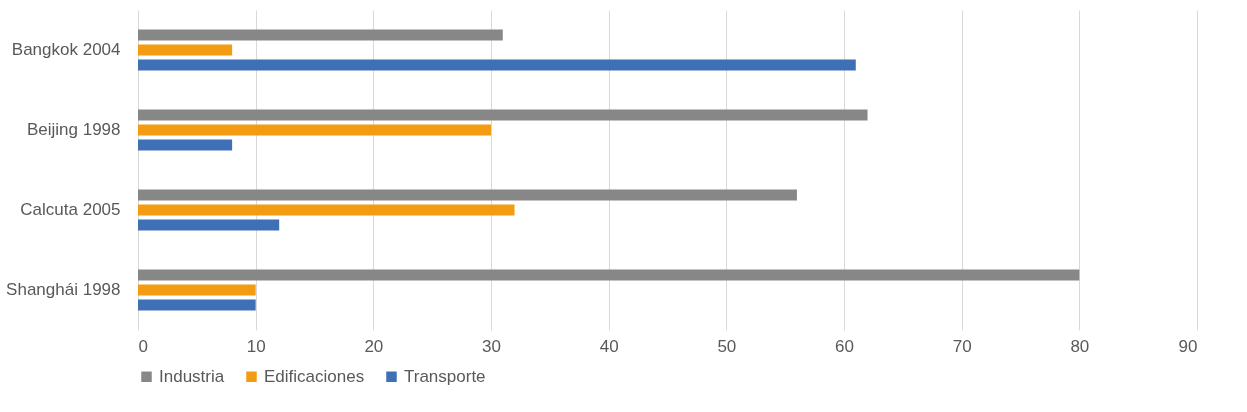  I want to click on x-tick-label: 40, so click(609, 346).